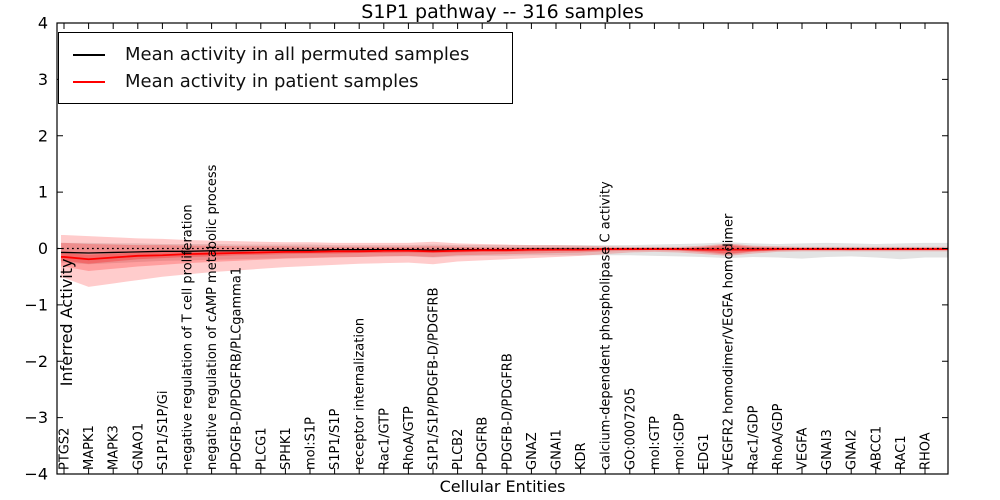 The height and width of the screenshot is (500, 1000). Describe the element at coordinates (43, 248) in the screenshot. I see `y-tick-label: 0` at that location.